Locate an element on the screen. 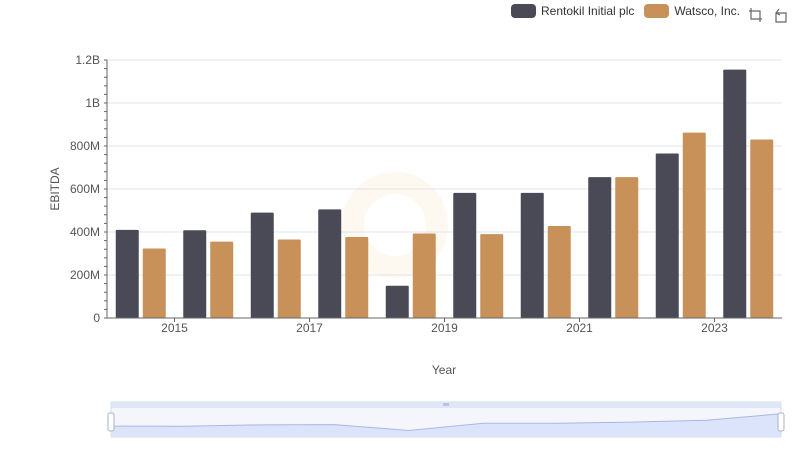  bar-rentokil-2019 is located at coordinates (465, 255).